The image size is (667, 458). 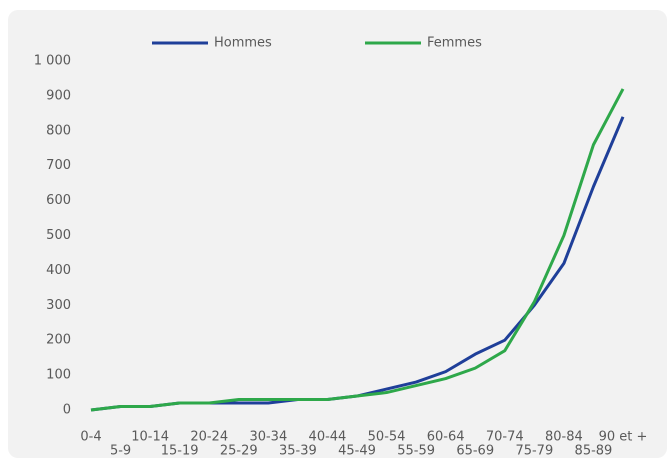 What do you see at coordinates (52, 61) in the screenshot?
I see `y-tick-label: 1 000` at bounding box center [52, 61].